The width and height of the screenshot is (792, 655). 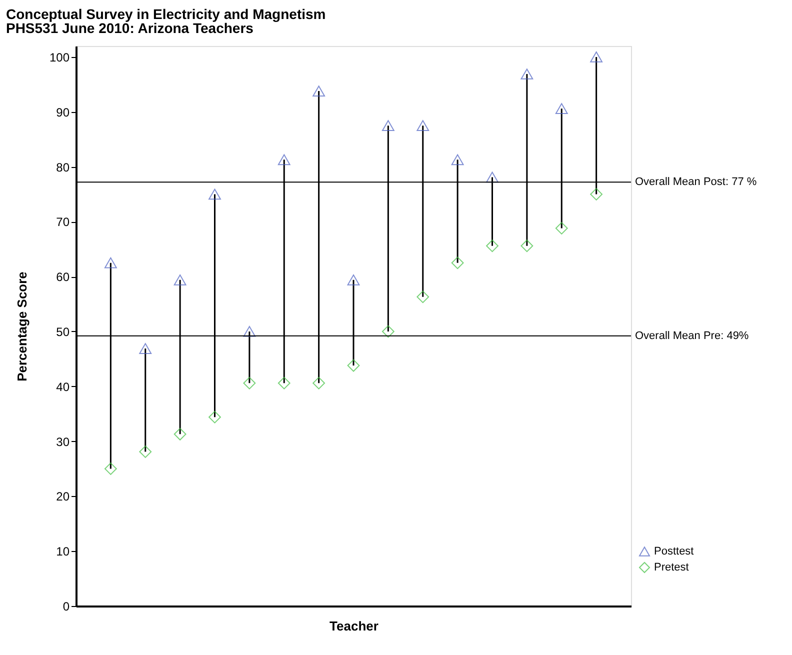 I want to click on legend-label: Pretest, so click(x=671, y=568).